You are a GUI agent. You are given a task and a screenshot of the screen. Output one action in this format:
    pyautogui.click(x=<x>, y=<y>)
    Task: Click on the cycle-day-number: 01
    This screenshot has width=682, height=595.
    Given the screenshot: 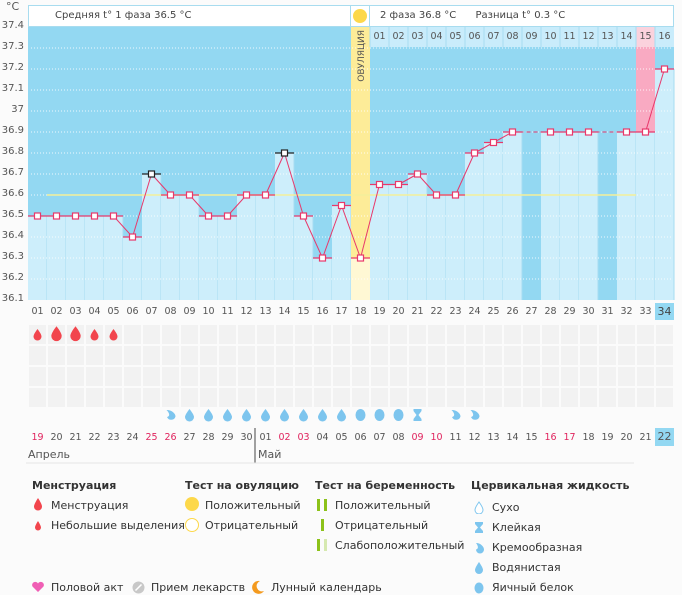 What is the action you would take?
    pyautogui.click(x=37, y=311)
    